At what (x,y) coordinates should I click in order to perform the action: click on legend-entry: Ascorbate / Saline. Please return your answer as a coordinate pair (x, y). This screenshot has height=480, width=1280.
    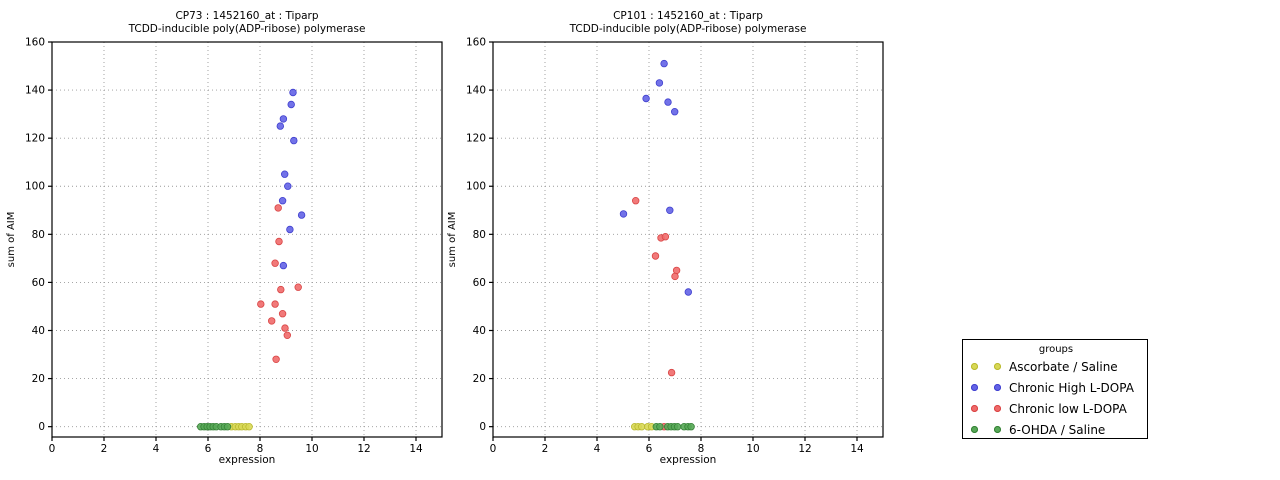
    Looking at the image, I should click on (1056, 366).